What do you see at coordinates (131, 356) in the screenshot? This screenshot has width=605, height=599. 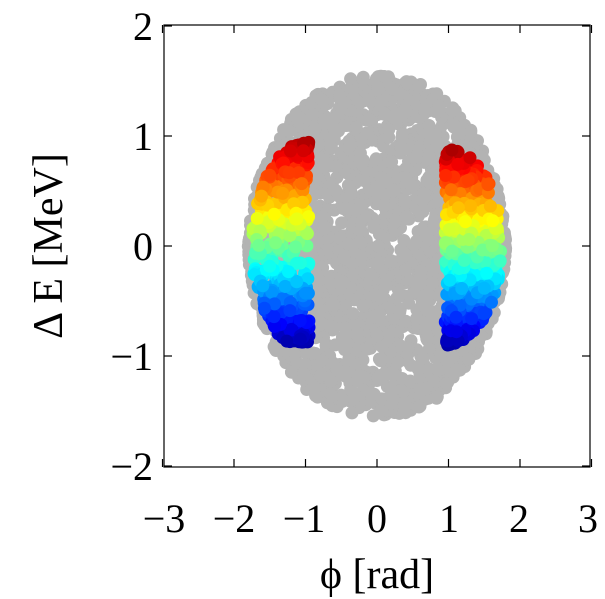 I see `y-tick-label: −1` at bounding box center [131, 356].